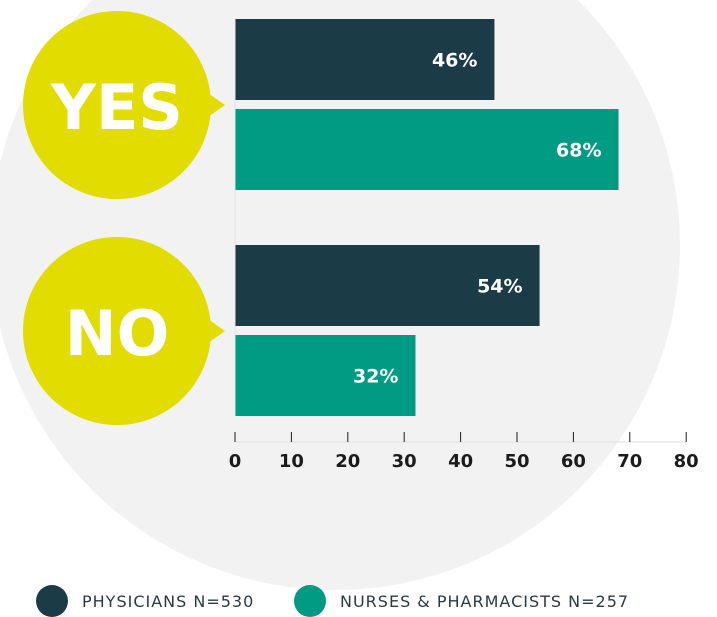  I want to click on legend-label-nurses: NURSES & PHARMACISTS N=257, so click(485, 601).